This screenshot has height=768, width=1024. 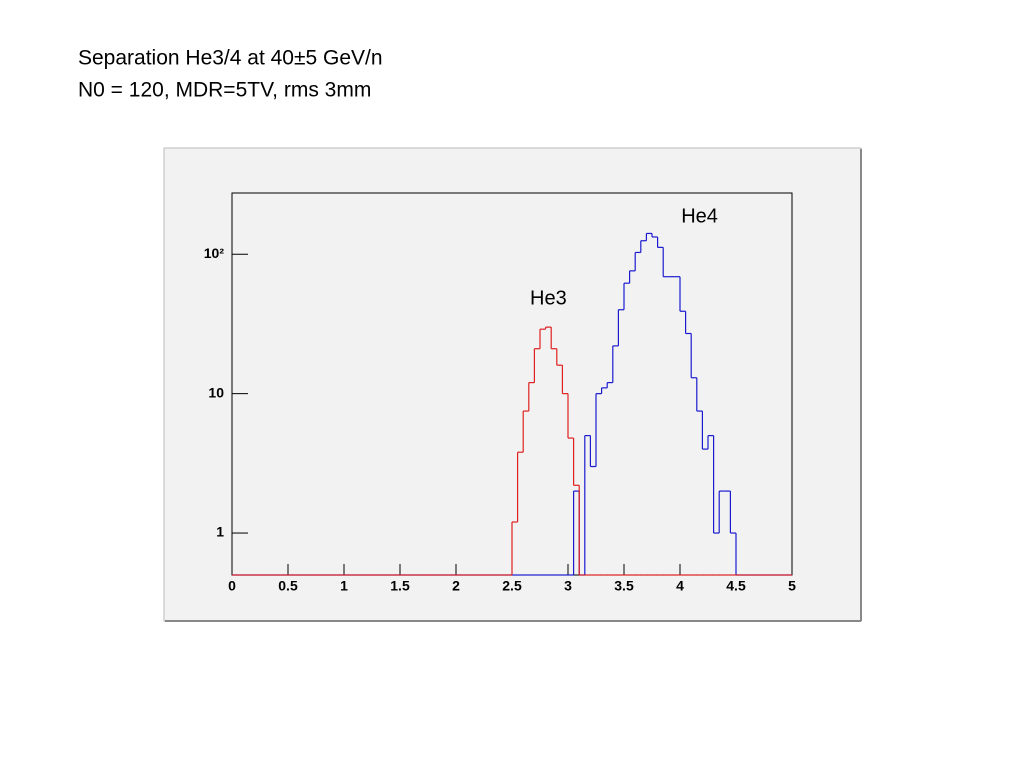 What do you see at coordinates (736, 586) in the screenshot?
I see `x-tick-label: 4.5` at bounding box center [736, 586].